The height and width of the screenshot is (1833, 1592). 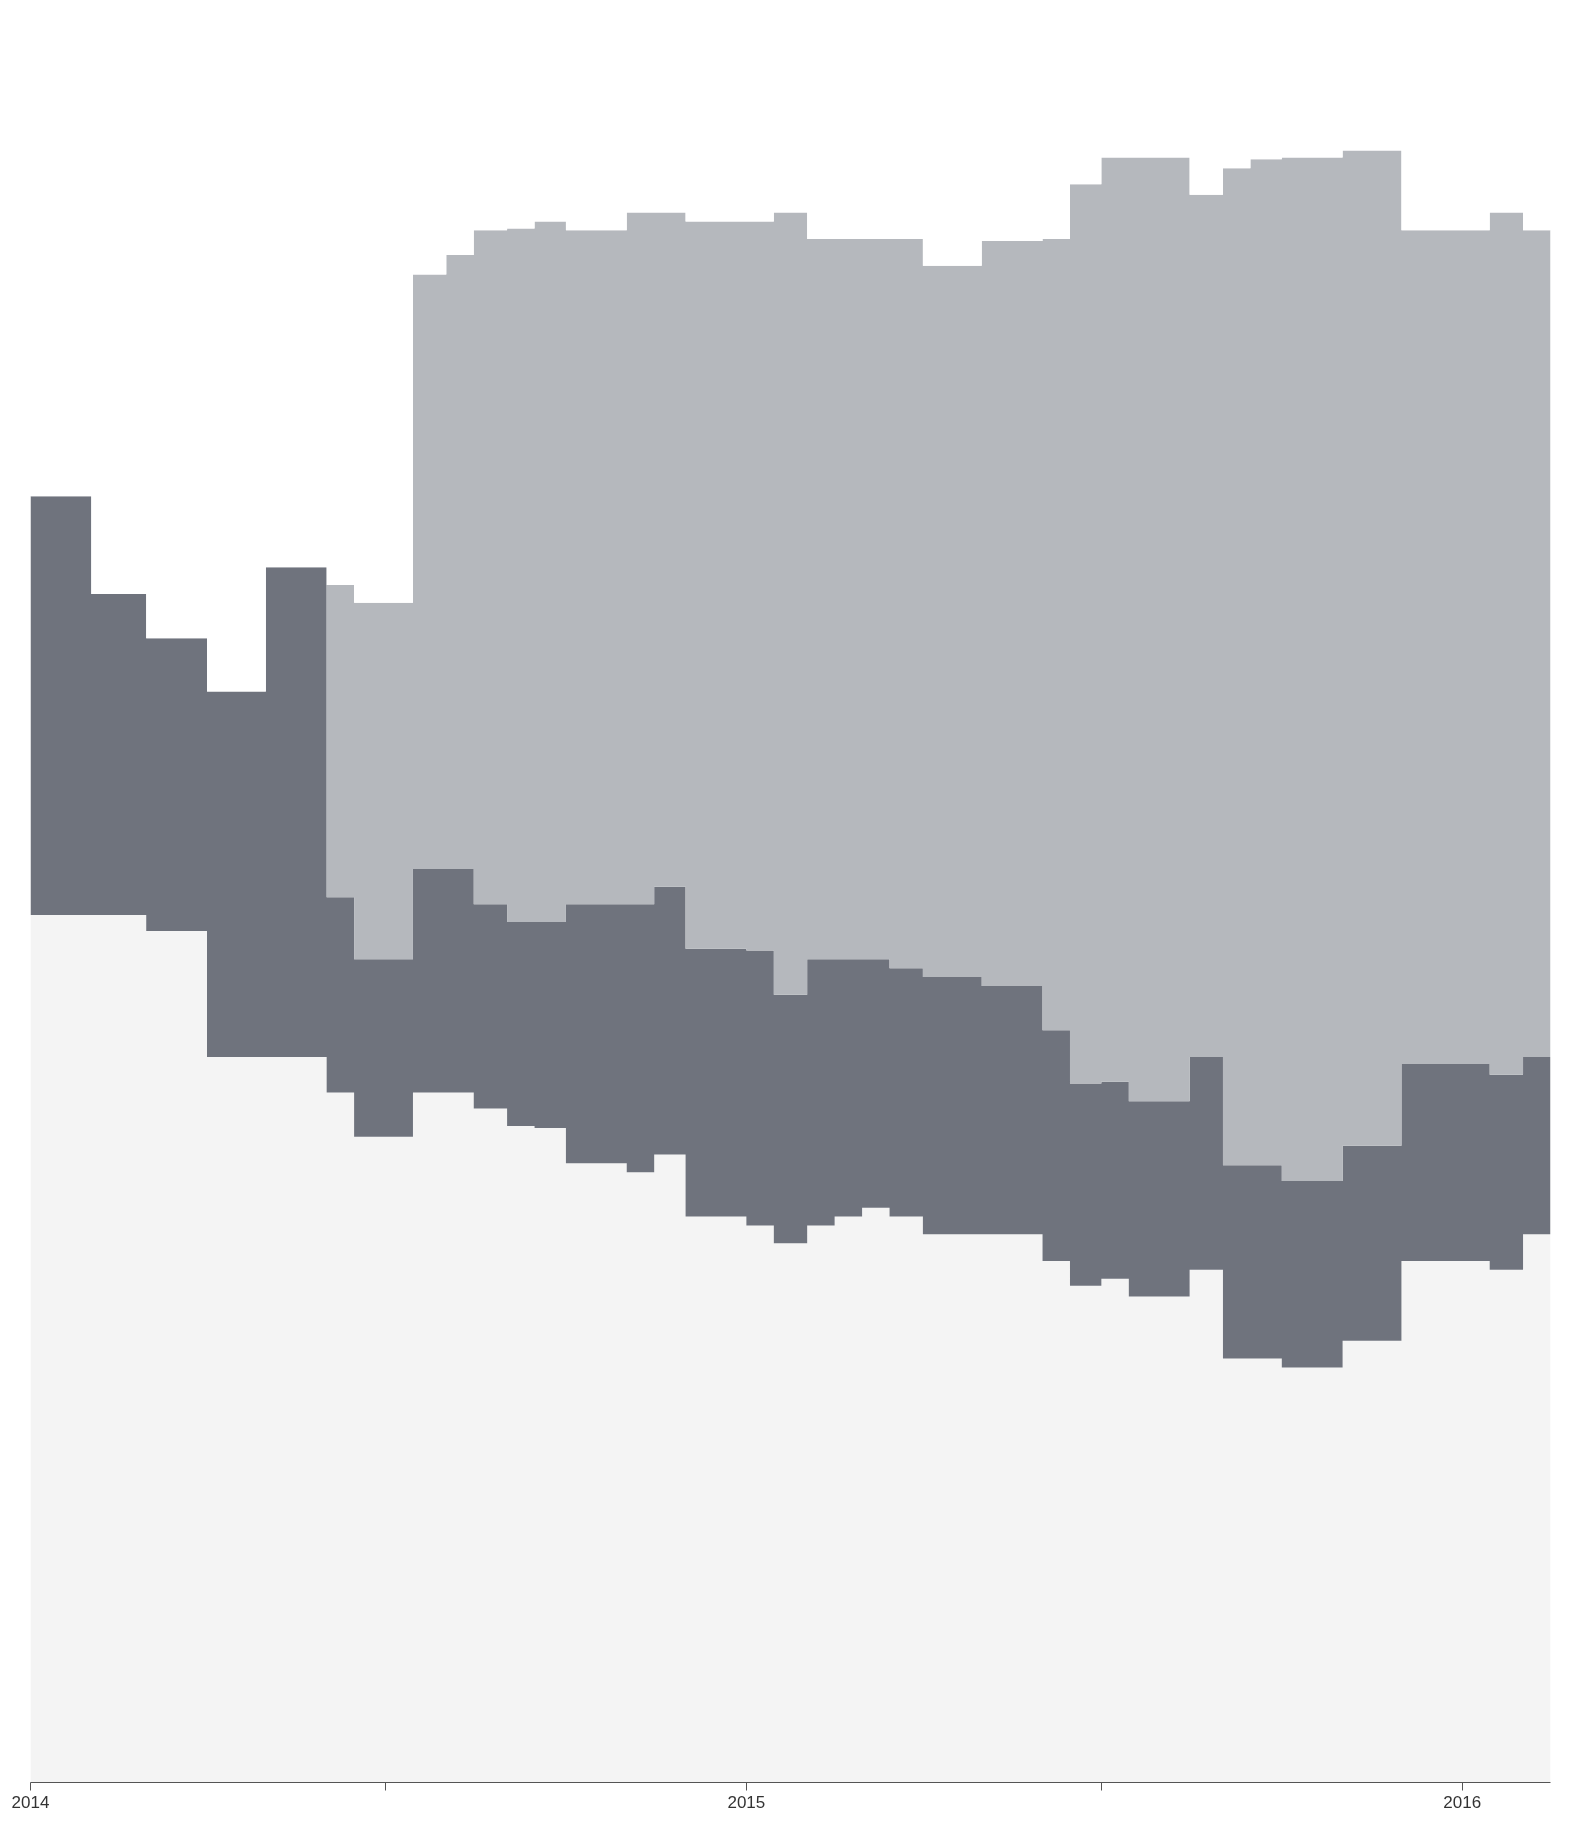 I want to click on x-tick-label: 2014, so click(x=30, y=1802).